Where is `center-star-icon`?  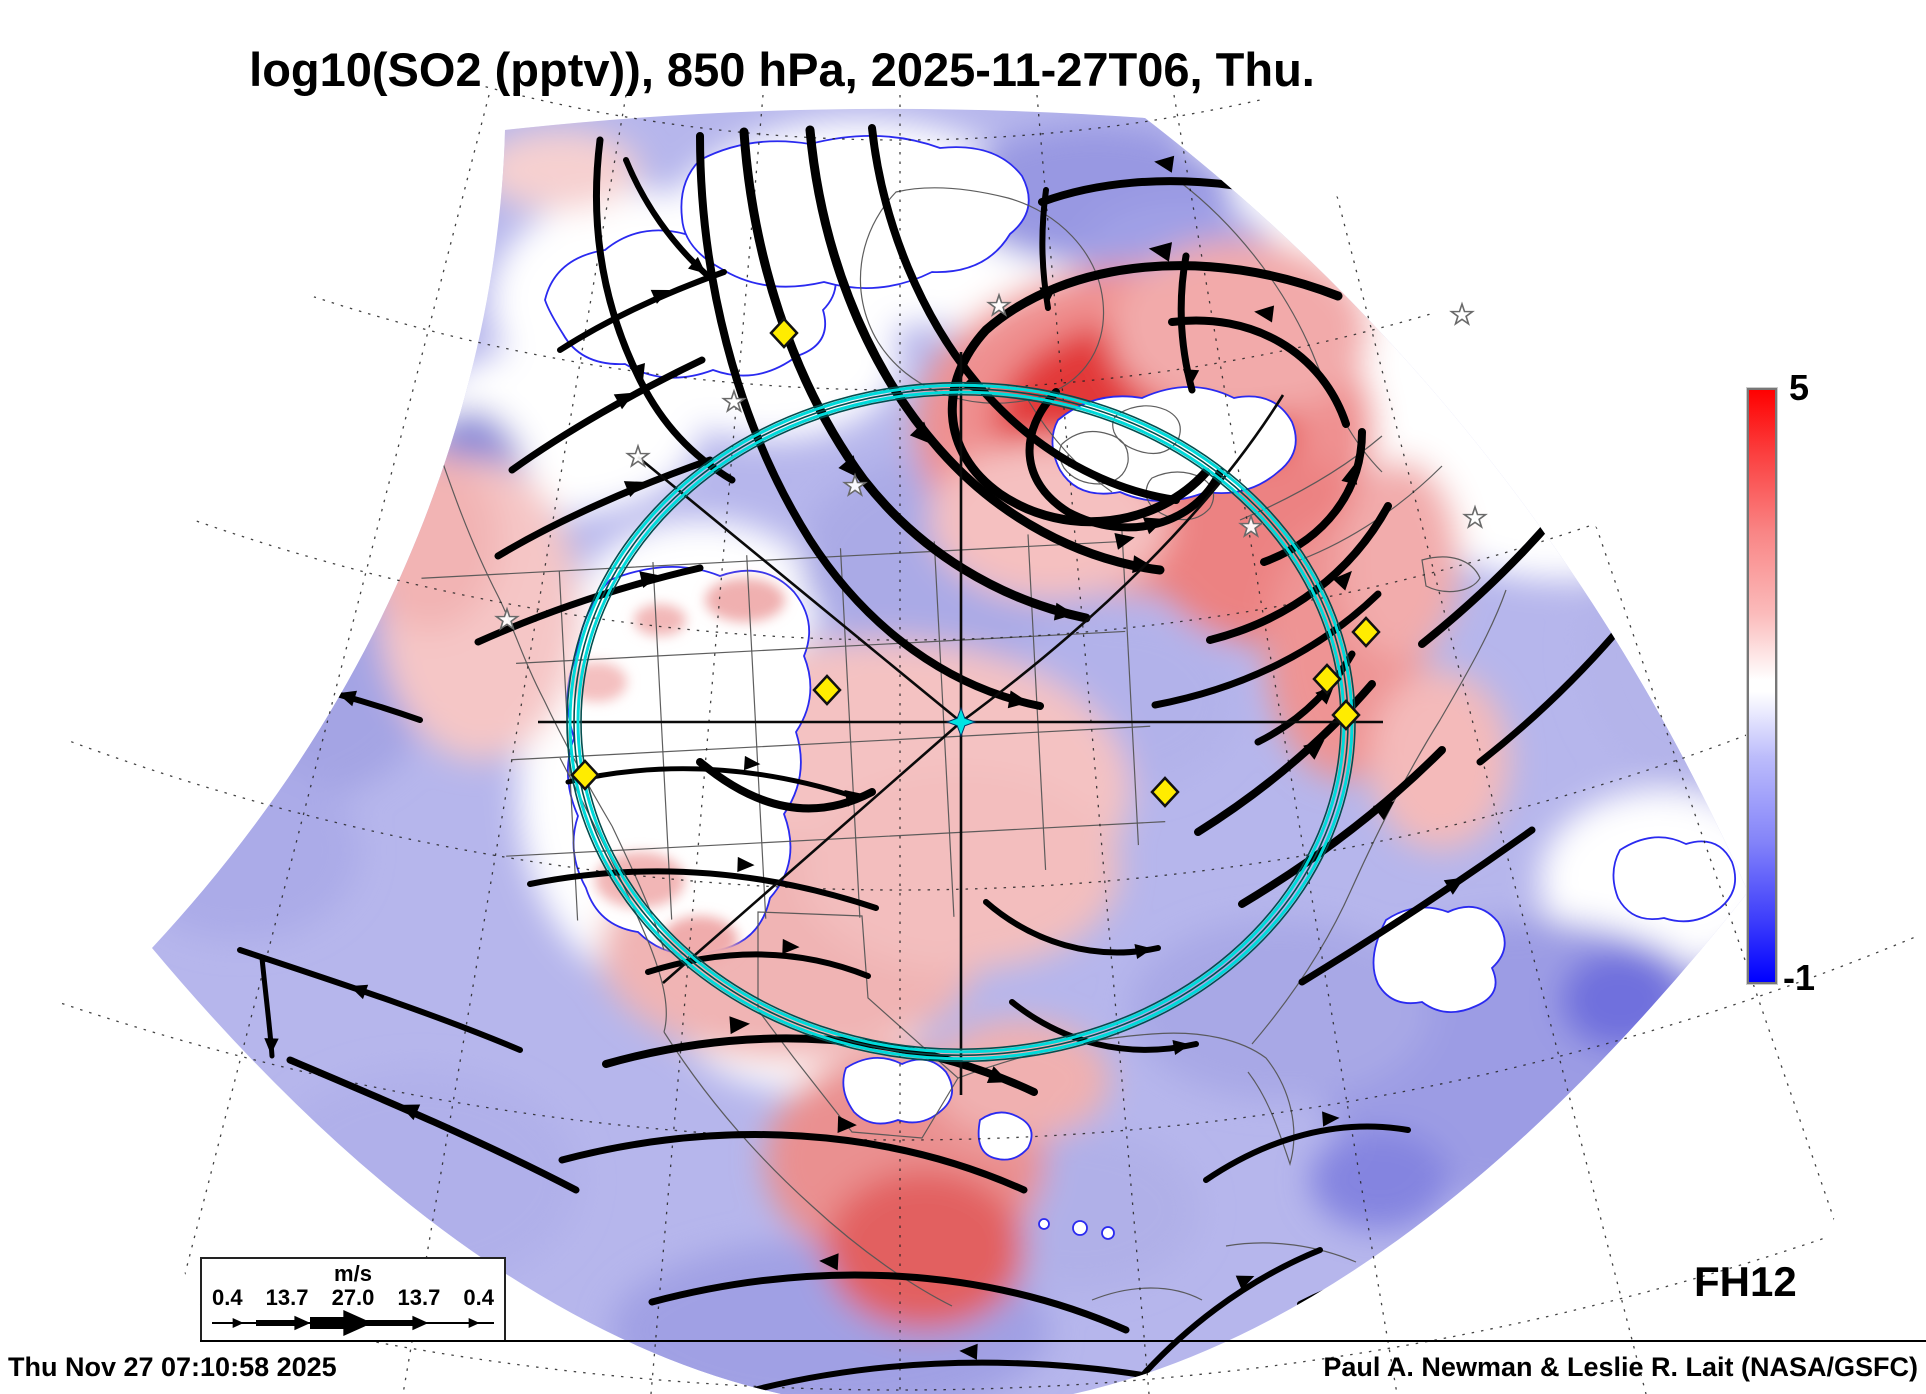 center-star-icon is located at coordinates (961, 722).